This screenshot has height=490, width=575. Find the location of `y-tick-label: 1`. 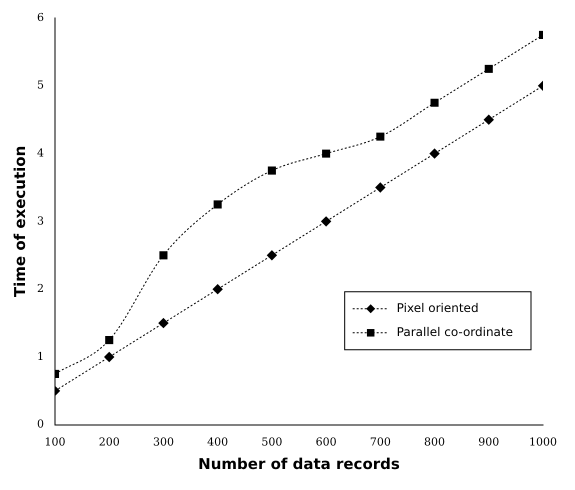

y-tick-label: 1 is located at coordinates (40, 356).